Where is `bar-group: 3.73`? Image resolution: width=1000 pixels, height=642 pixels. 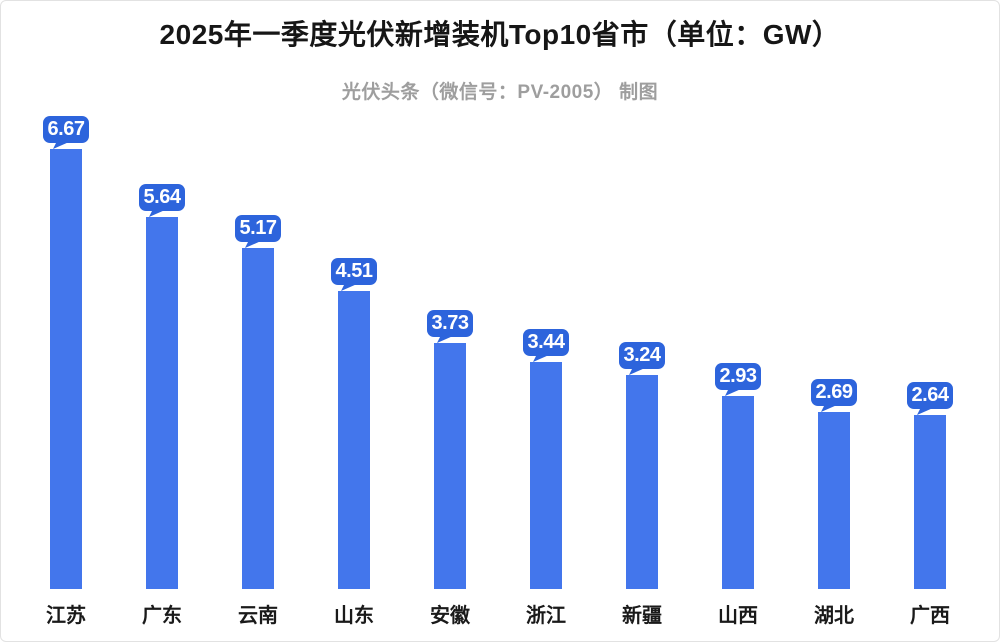
bar-group: 3.73 is located at coordinates (450, 449).